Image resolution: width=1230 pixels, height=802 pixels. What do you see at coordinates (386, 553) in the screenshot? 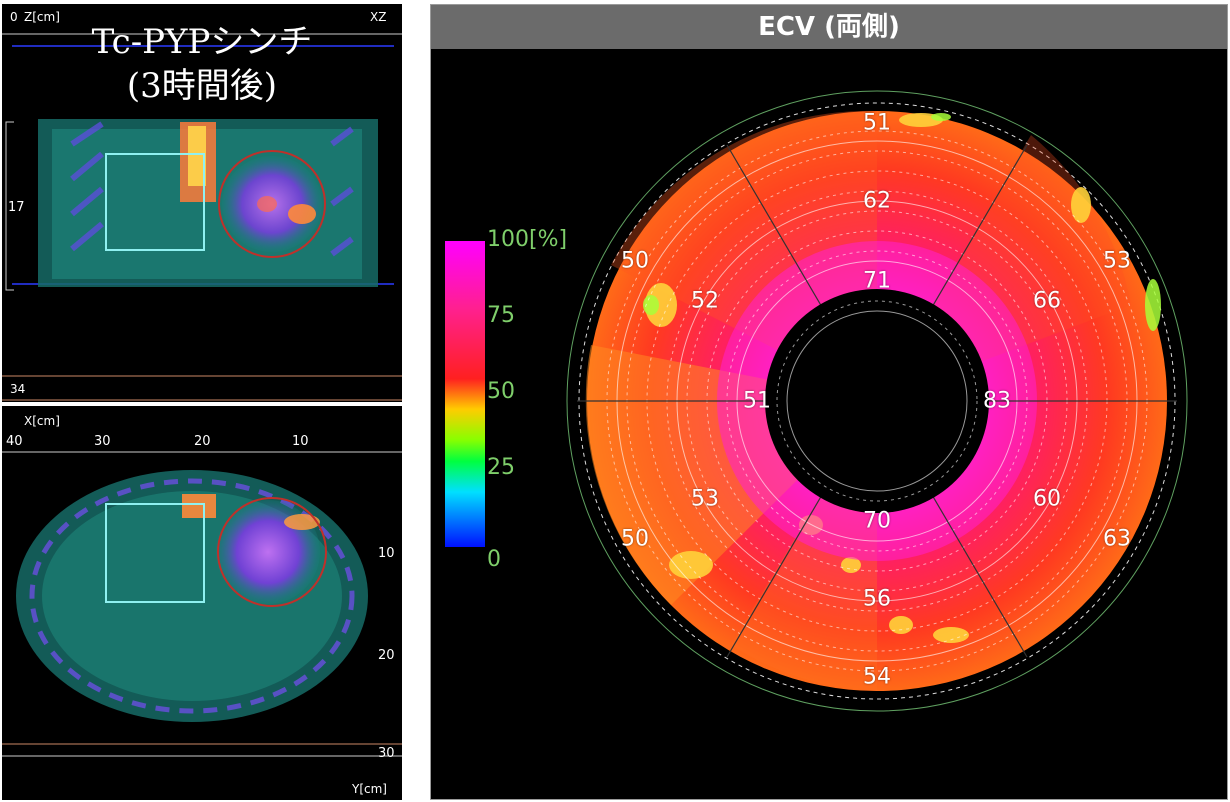
I see `xy-y-tick-10: 10` at bounding box center [386, 553].